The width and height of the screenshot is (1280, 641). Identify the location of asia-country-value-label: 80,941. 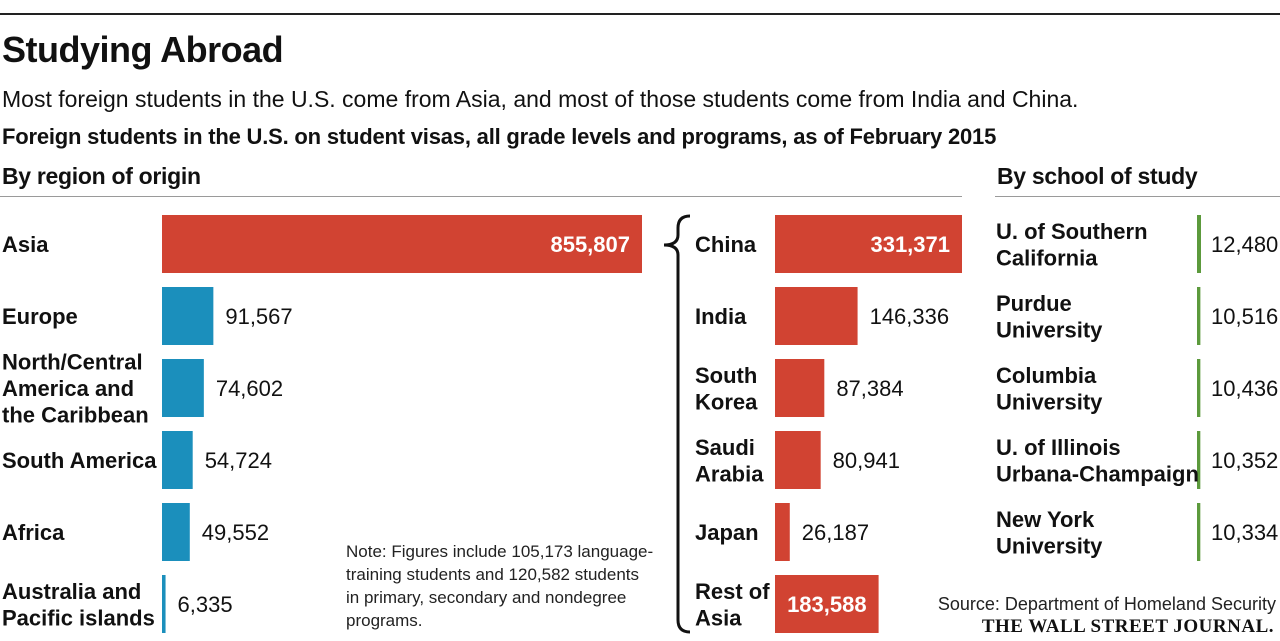
(866, 460).